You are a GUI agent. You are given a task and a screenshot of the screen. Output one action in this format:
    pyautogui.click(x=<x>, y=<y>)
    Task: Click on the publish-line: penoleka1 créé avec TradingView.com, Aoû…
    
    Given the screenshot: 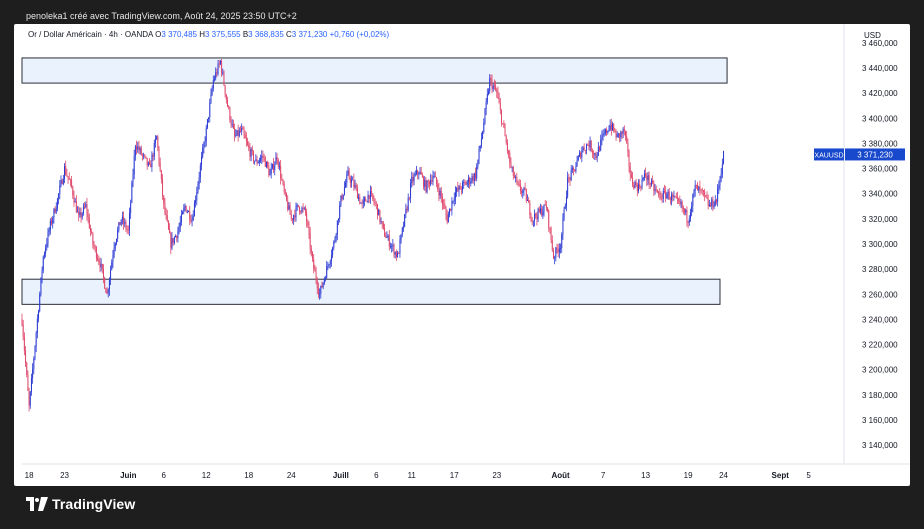 What is the action you would take?
    pyautogui.click(x=161, y=16)
    